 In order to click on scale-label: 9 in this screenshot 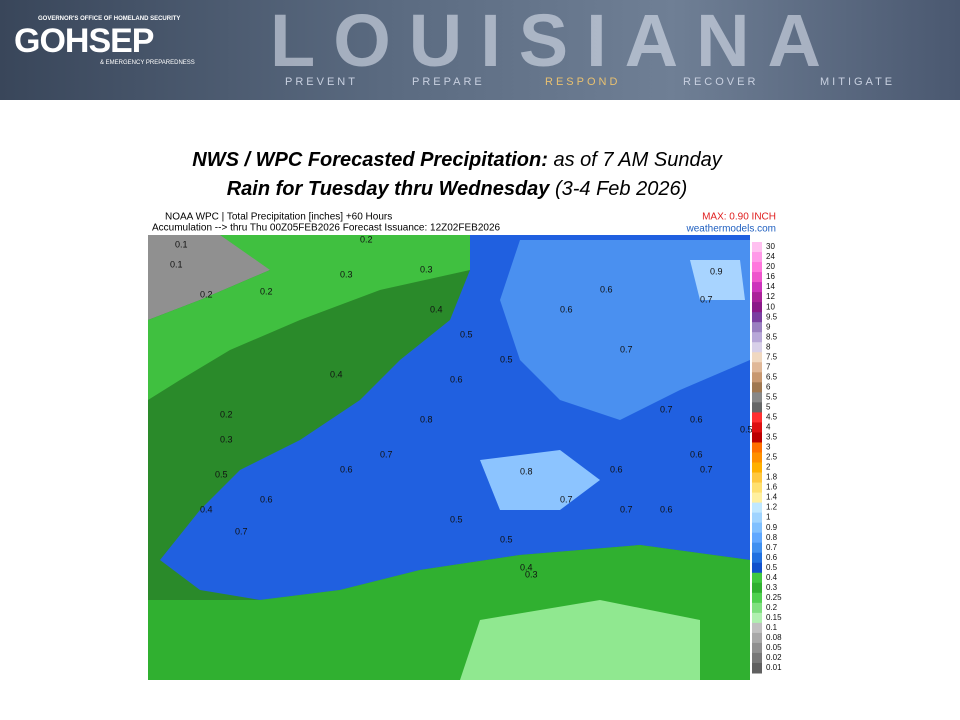, I will do `click(768, 326)`.